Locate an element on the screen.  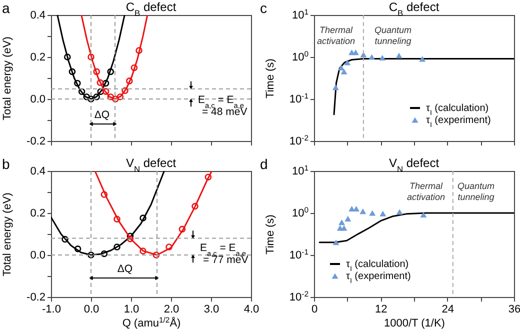
x-axis-title: 1000/T (1/K) is located at coordinates (414, 324).